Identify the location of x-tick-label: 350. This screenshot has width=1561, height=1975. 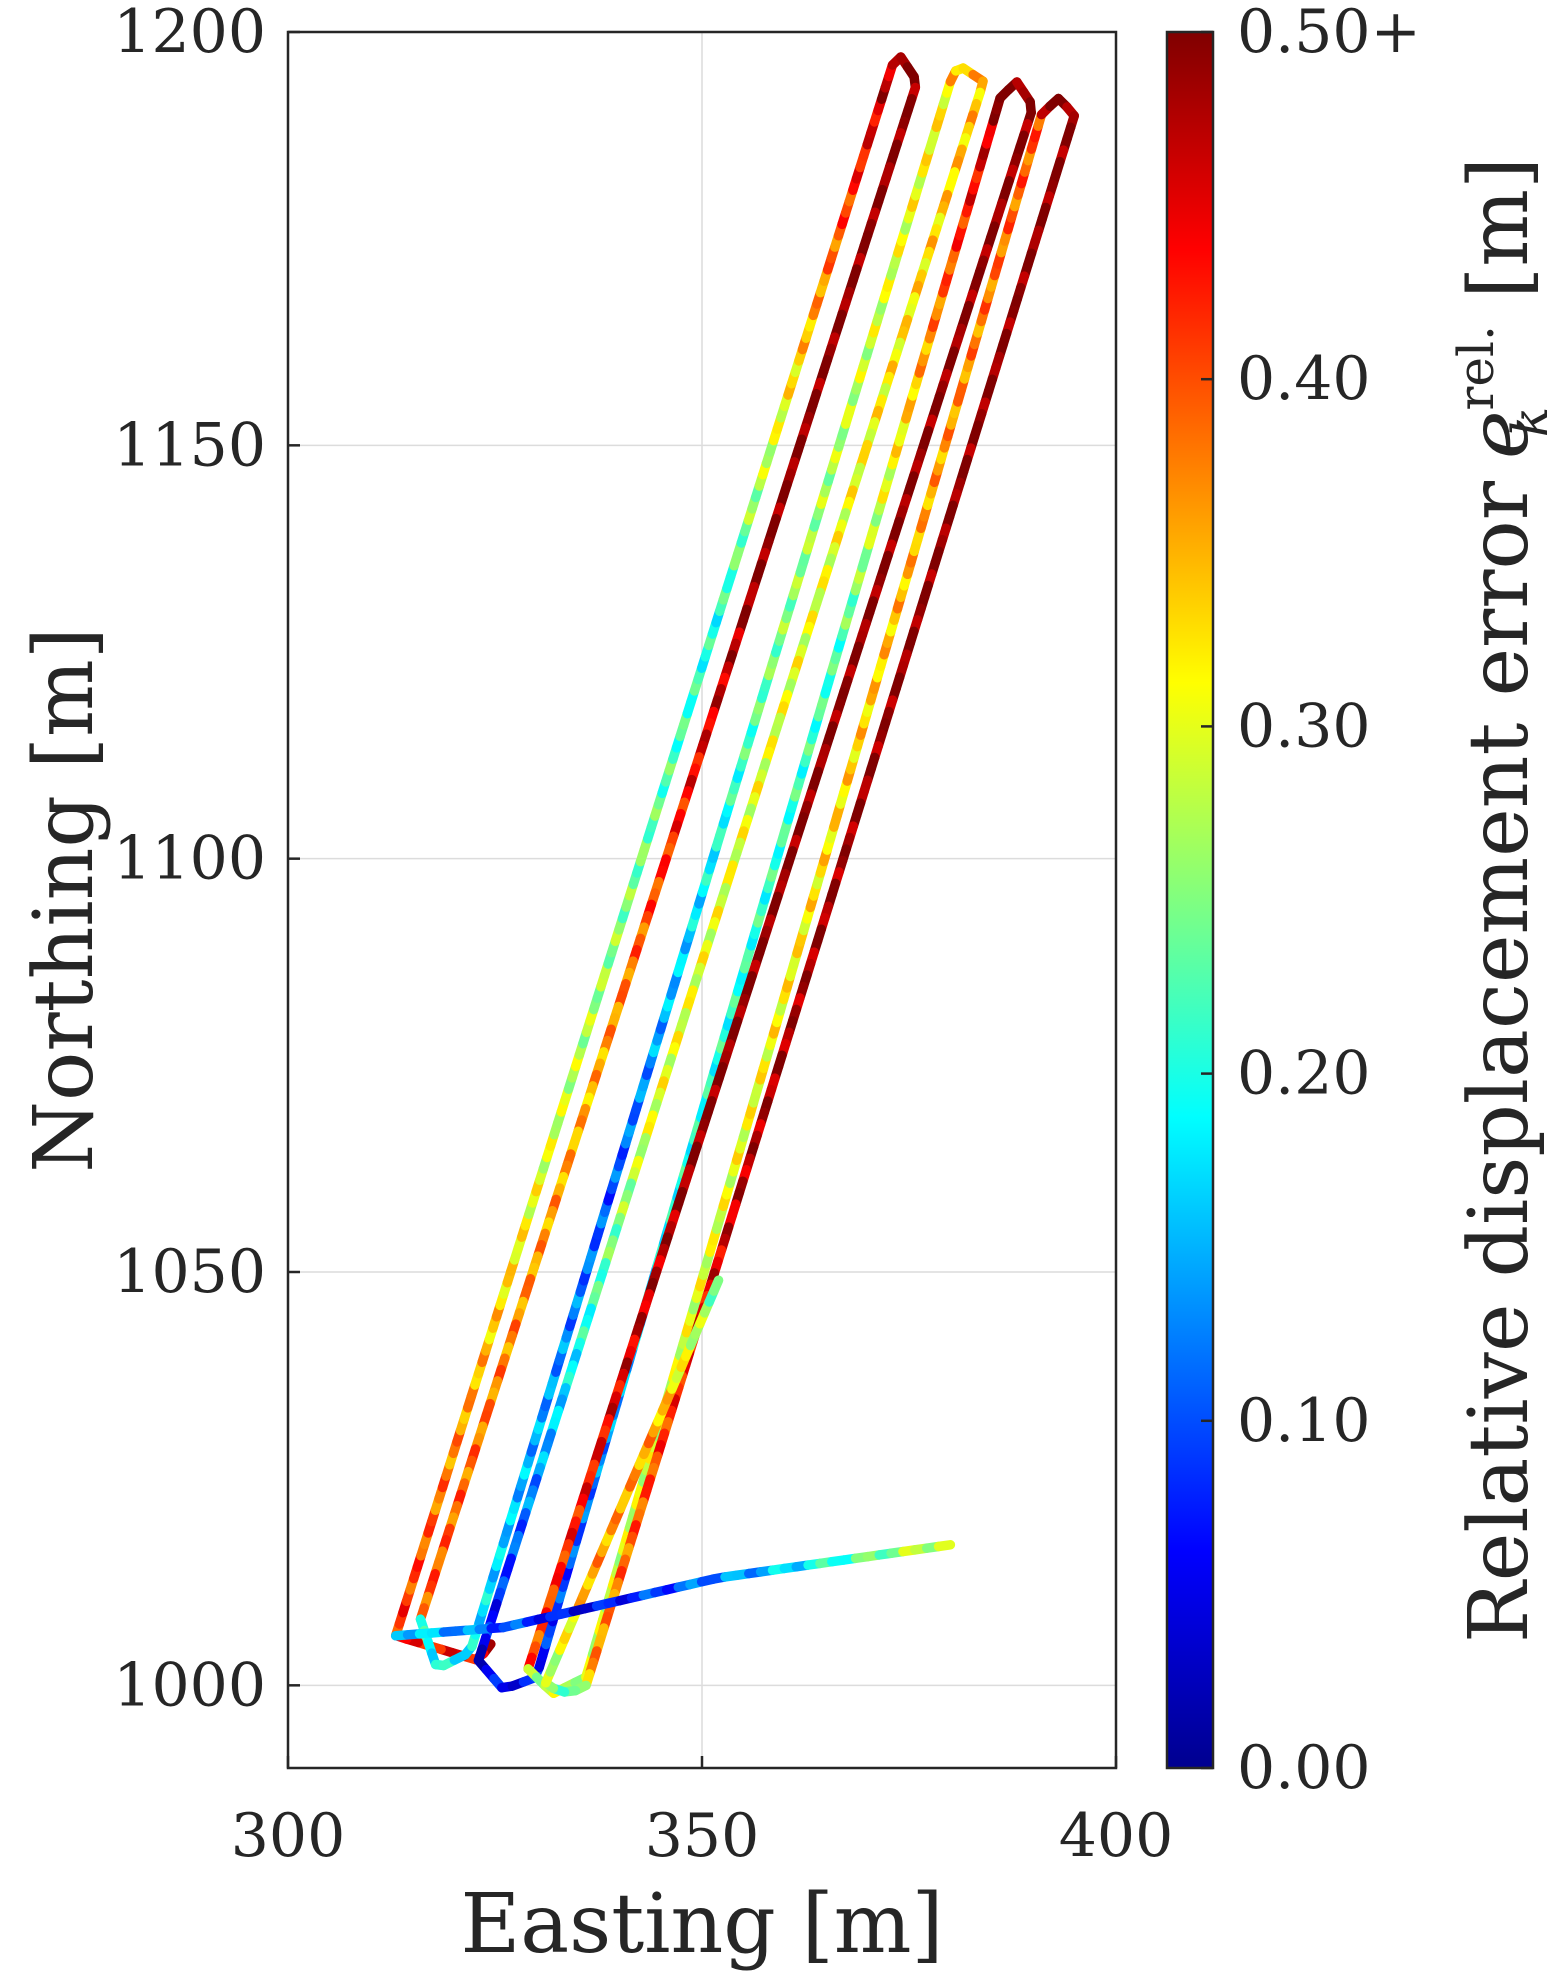
(702, 1836).